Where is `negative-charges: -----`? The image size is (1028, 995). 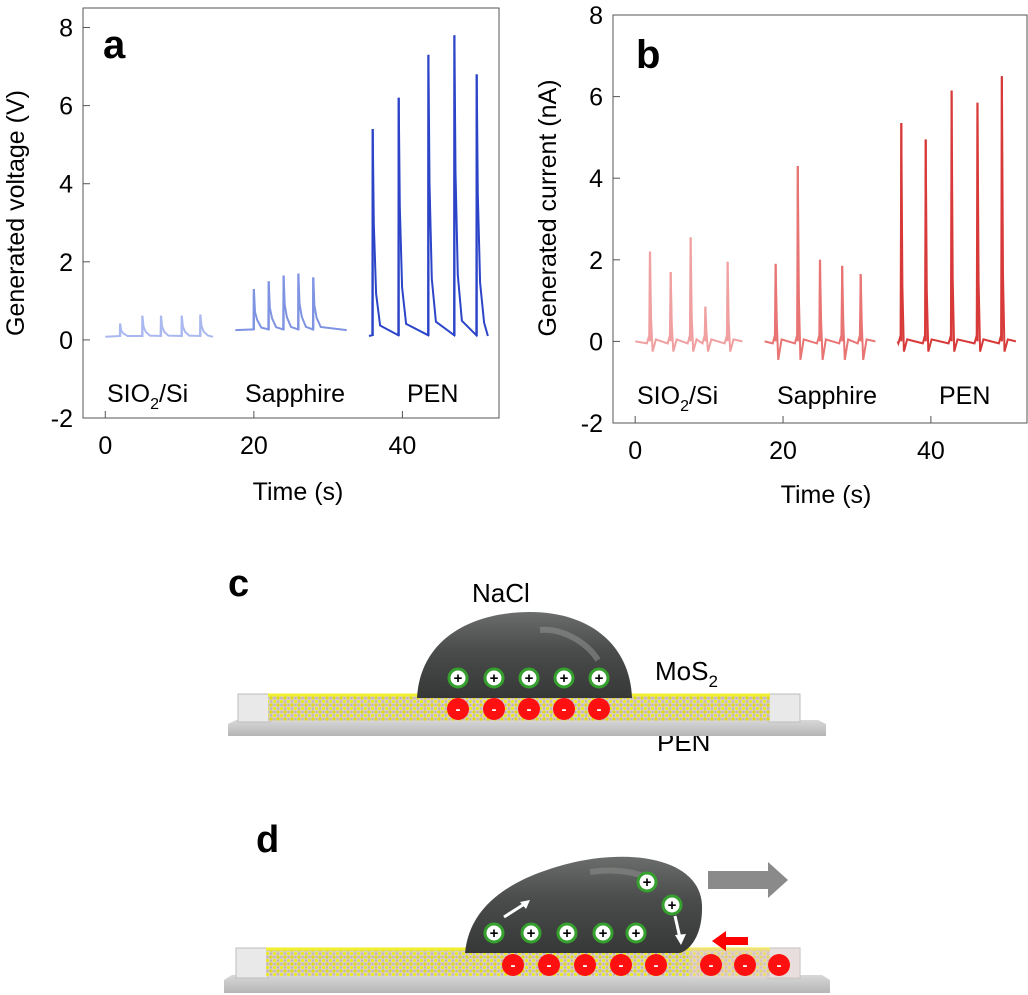
negative-charges: ----- is located at coordinates (528, 709).